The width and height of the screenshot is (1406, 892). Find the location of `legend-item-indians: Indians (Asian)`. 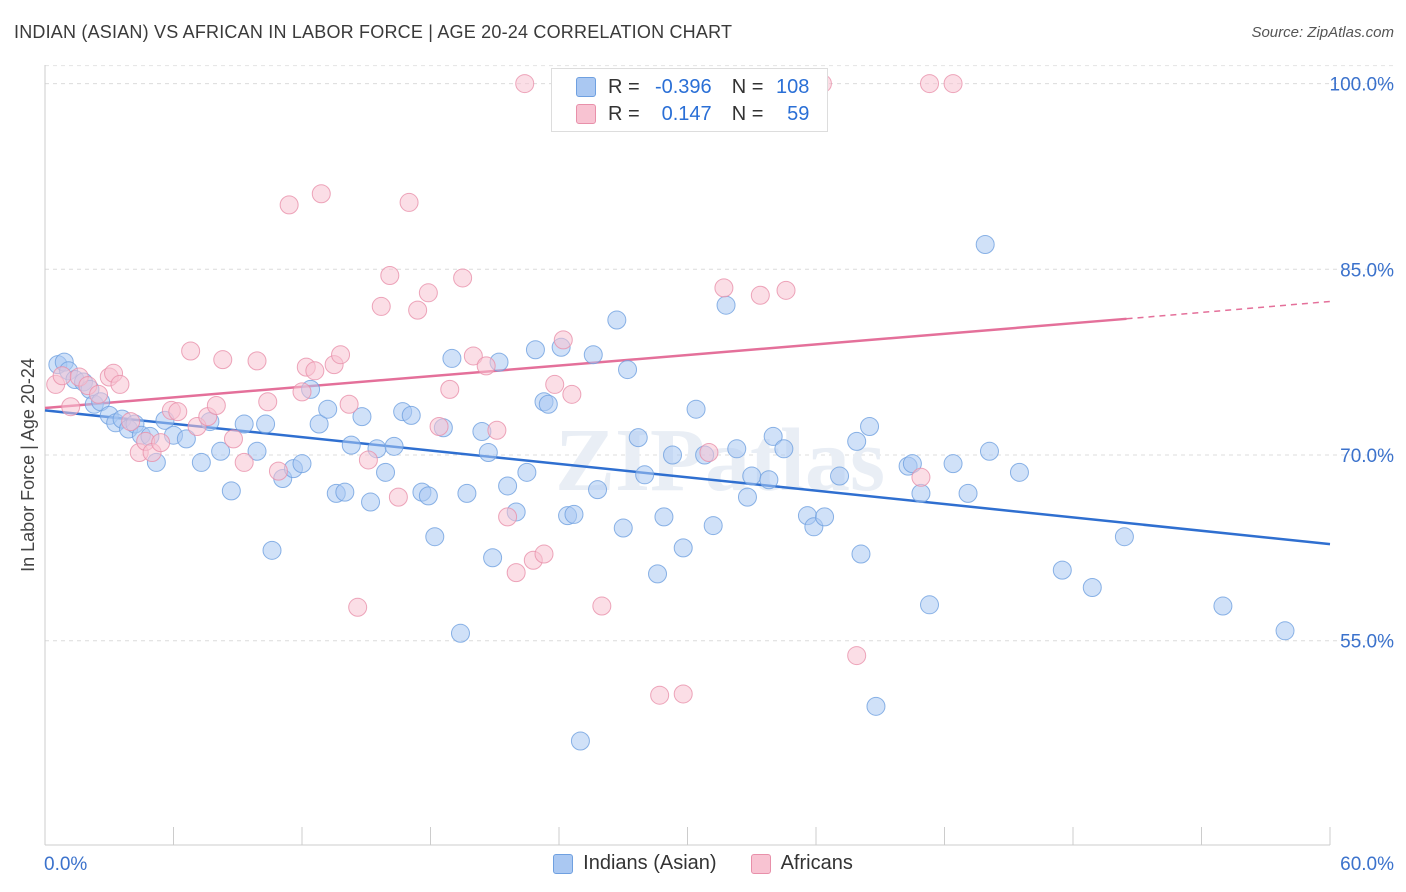

legend-item-indians: Indians (Asian) is located at coordinates (635, 863).